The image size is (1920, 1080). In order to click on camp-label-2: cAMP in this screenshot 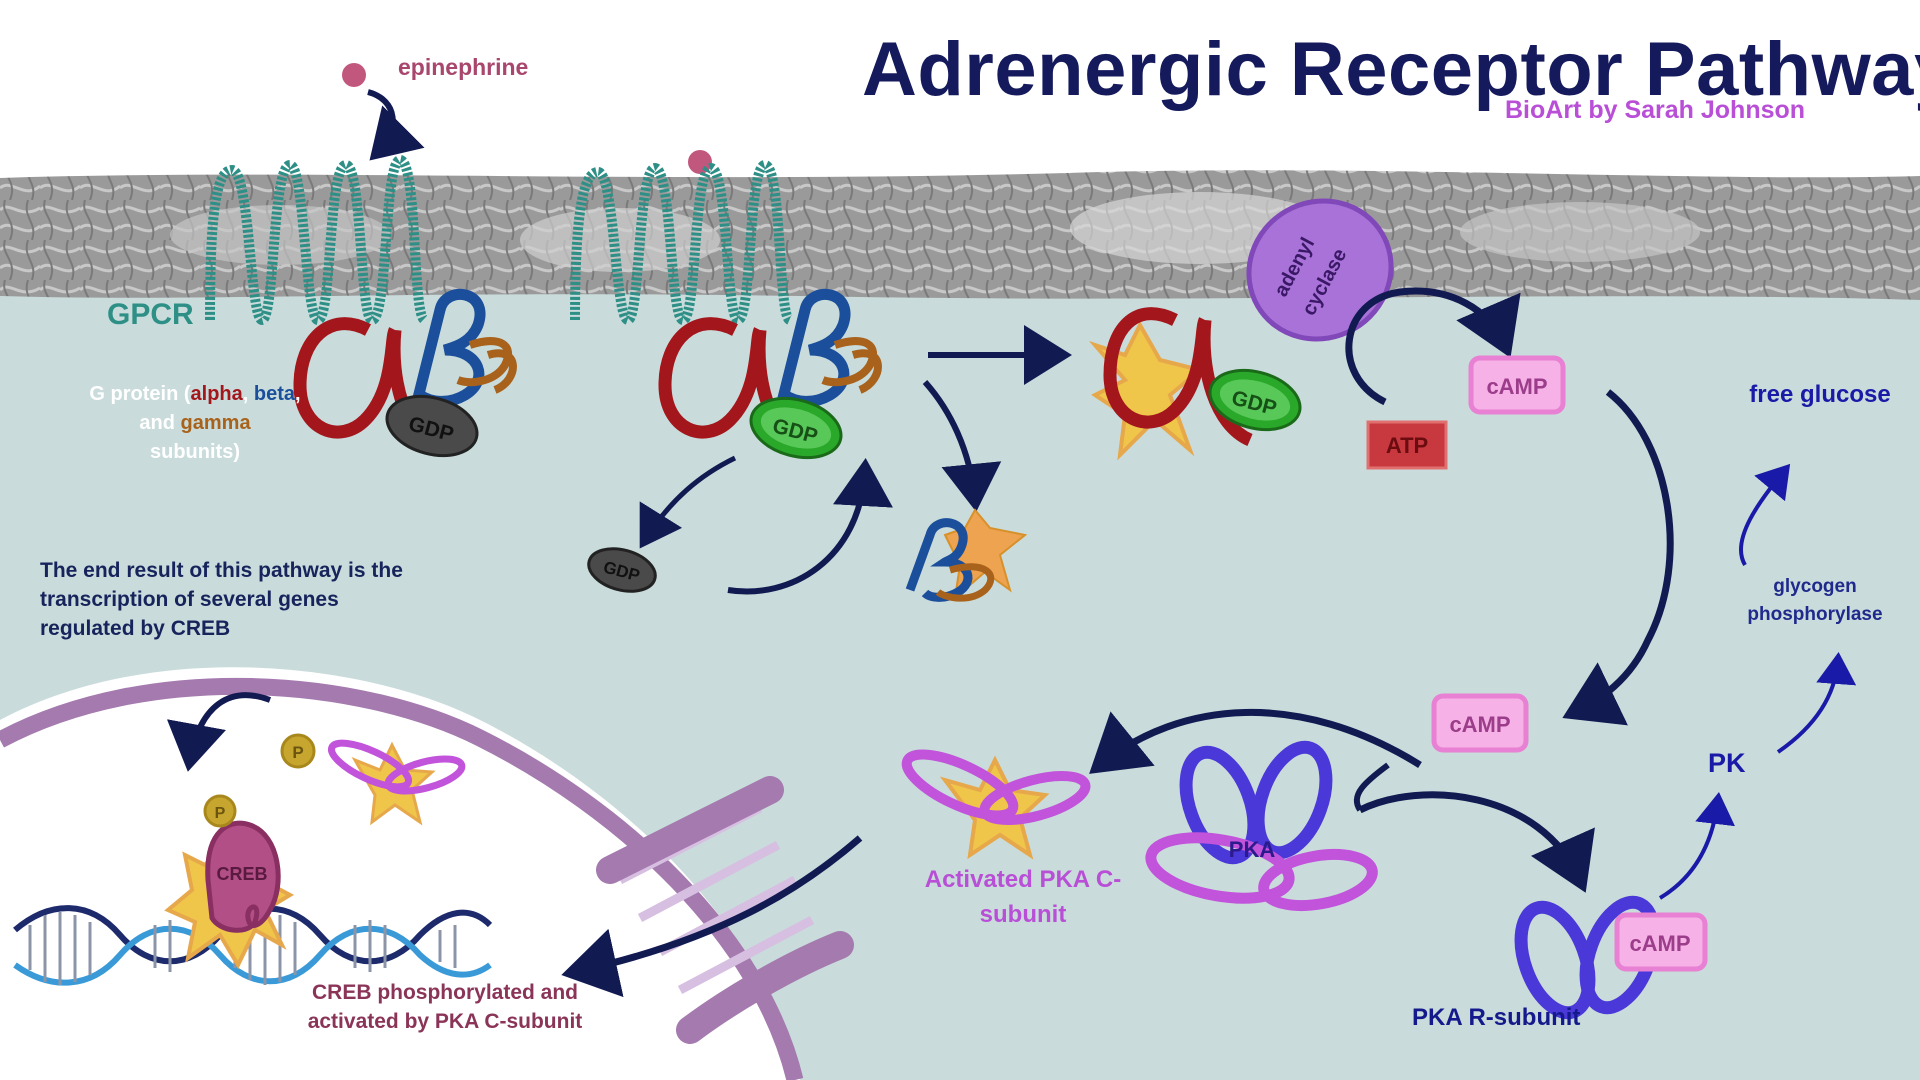, I will do `click(1479, 724)`.